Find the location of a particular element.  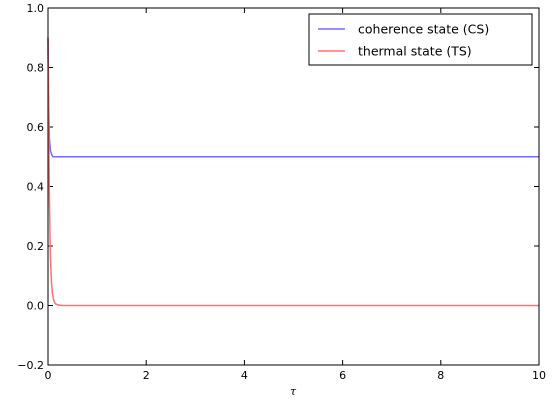

y-tick-label: 1.0 is located at coordinates (36, 8).